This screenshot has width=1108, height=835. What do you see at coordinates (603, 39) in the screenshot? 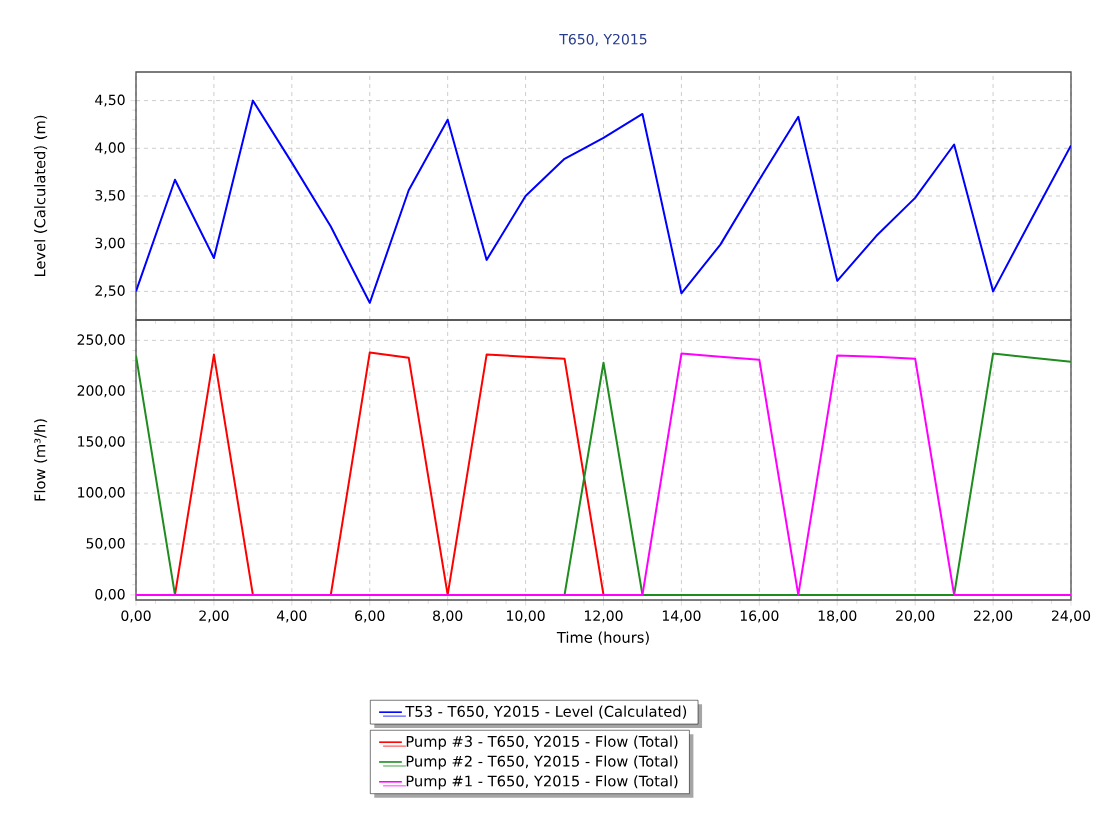
I see `chart-title: T650, Y2015` at bounding box center [603, 39].